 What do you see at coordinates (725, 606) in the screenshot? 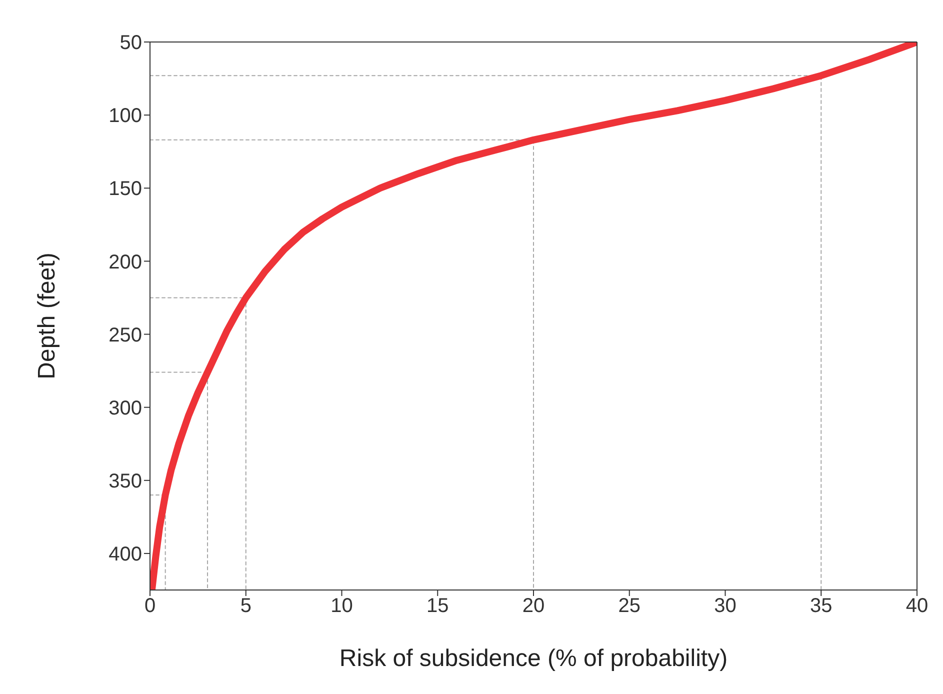
I see `x-tick-label: 30` at bounding box center [725, 606].